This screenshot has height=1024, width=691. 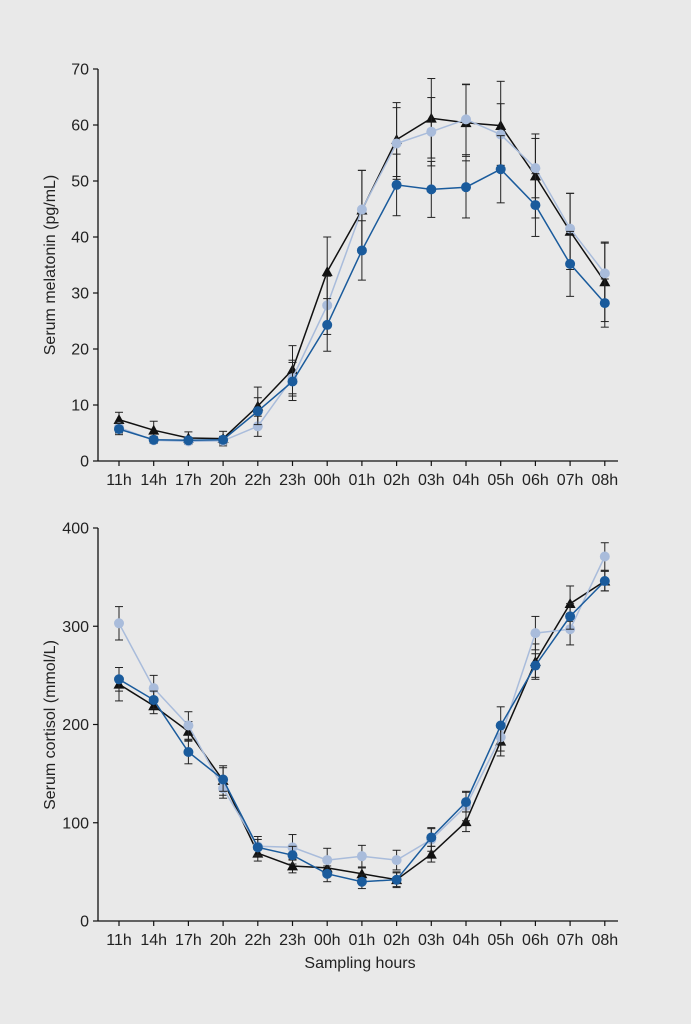 What do you see at coordinates (75, 529) in the screenshot?
I see `y-tick-label: 400` at bounding box center [75, 529].